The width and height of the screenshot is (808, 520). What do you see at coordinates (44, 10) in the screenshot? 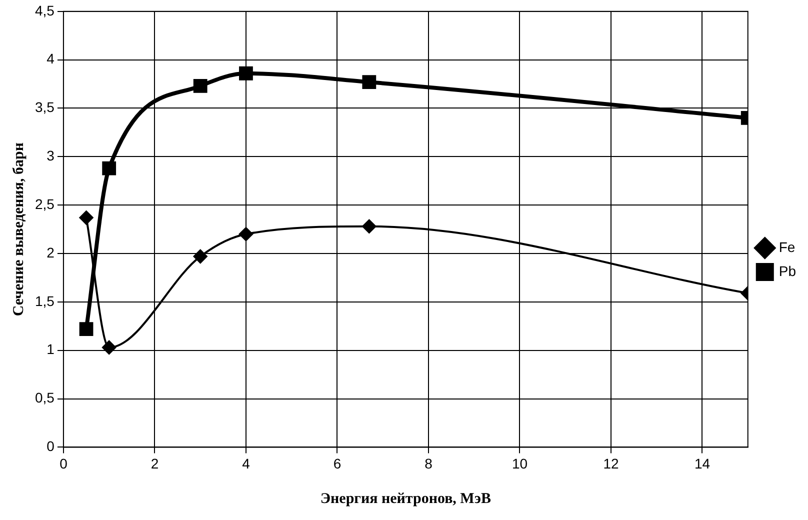
I see `y-tick-label: 4,5` at bounding box center [44, 10].